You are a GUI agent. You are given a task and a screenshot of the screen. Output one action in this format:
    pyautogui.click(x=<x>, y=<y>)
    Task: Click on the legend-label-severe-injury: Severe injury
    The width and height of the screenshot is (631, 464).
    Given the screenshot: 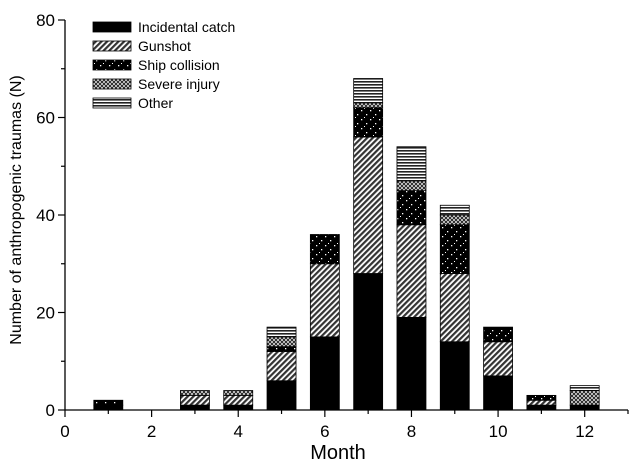 What is the action you would take?
    pyautogui.click(x=179, y=84)
    